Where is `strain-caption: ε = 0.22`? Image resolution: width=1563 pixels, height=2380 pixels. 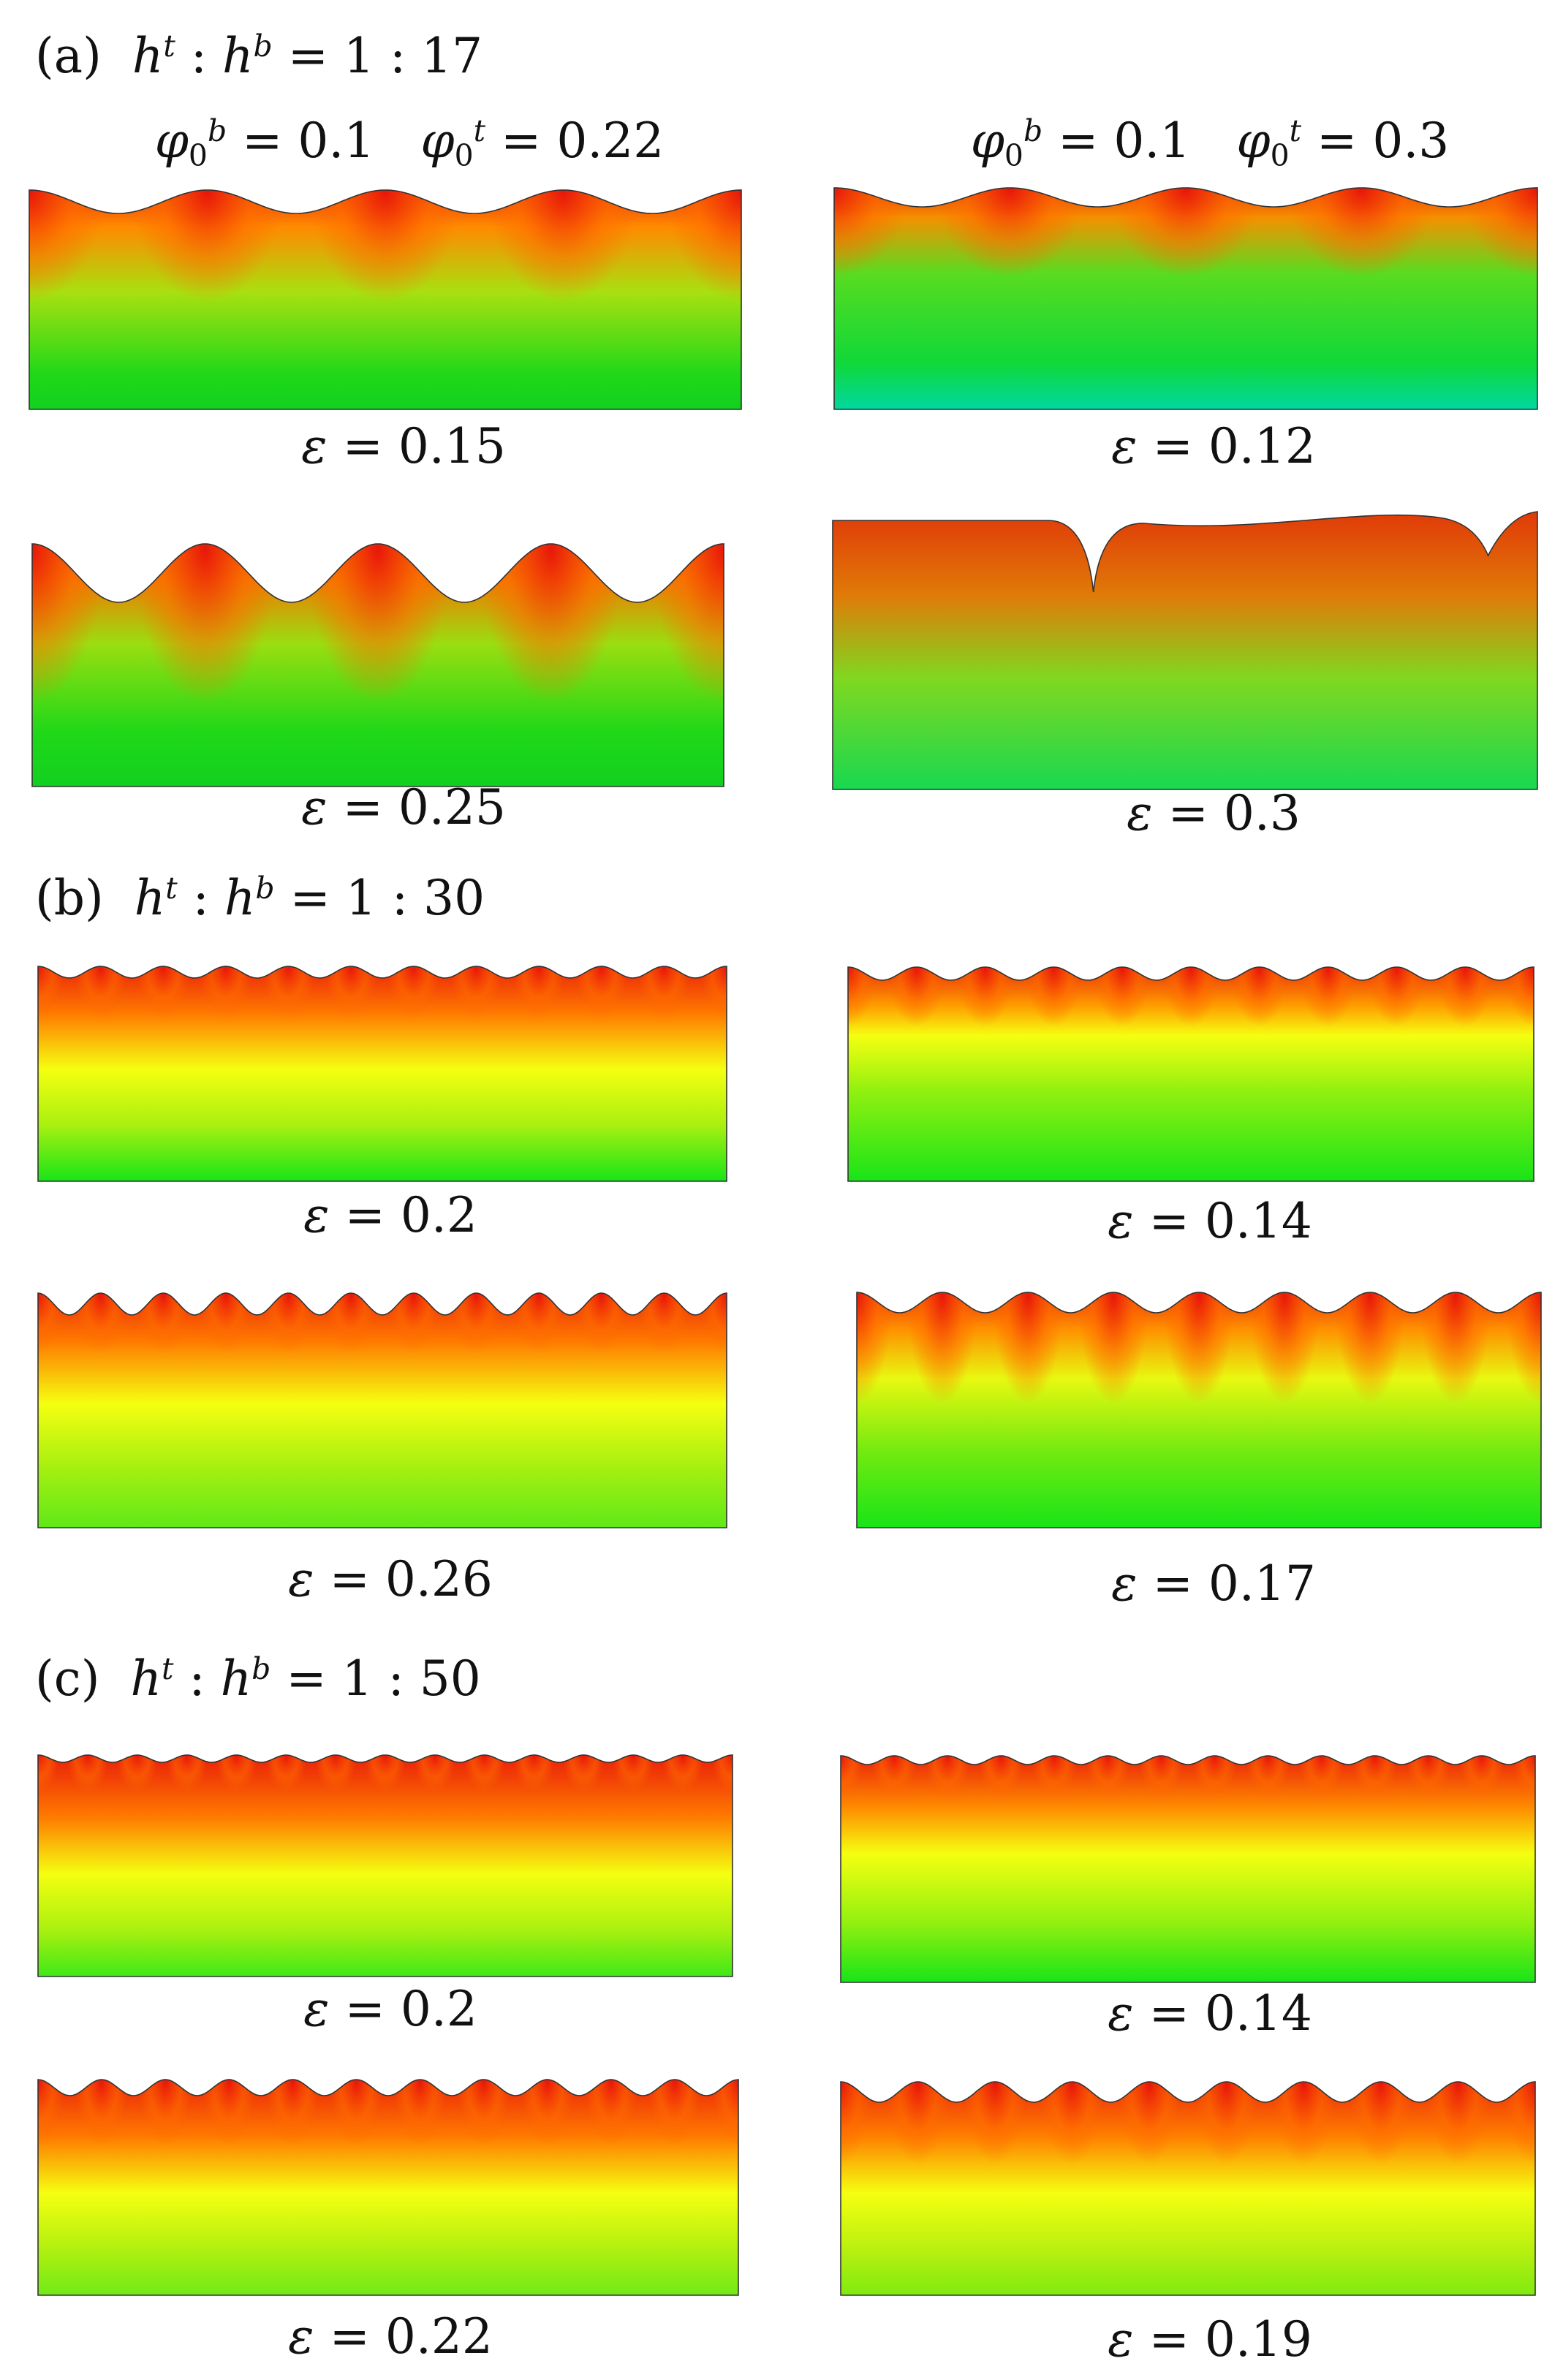 strain-caption: ε = 0.22 is located at coordinates (391, 2336).